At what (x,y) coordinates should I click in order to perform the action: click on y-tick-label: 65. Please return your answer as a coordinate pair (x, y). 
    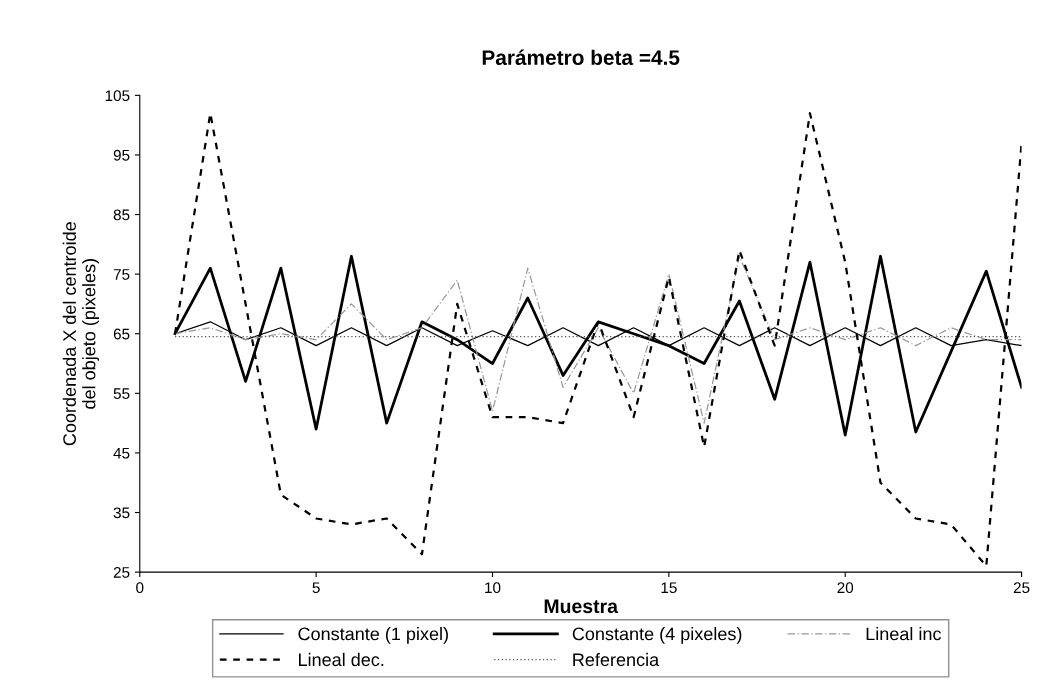
    Looking at the image, I should click on (121, 334).